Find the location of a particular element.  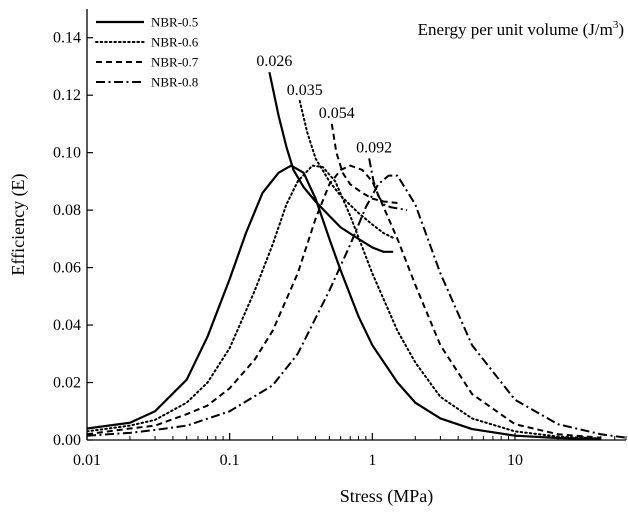

energy-annotation: 0.092 is located at coordinates (374, 147).